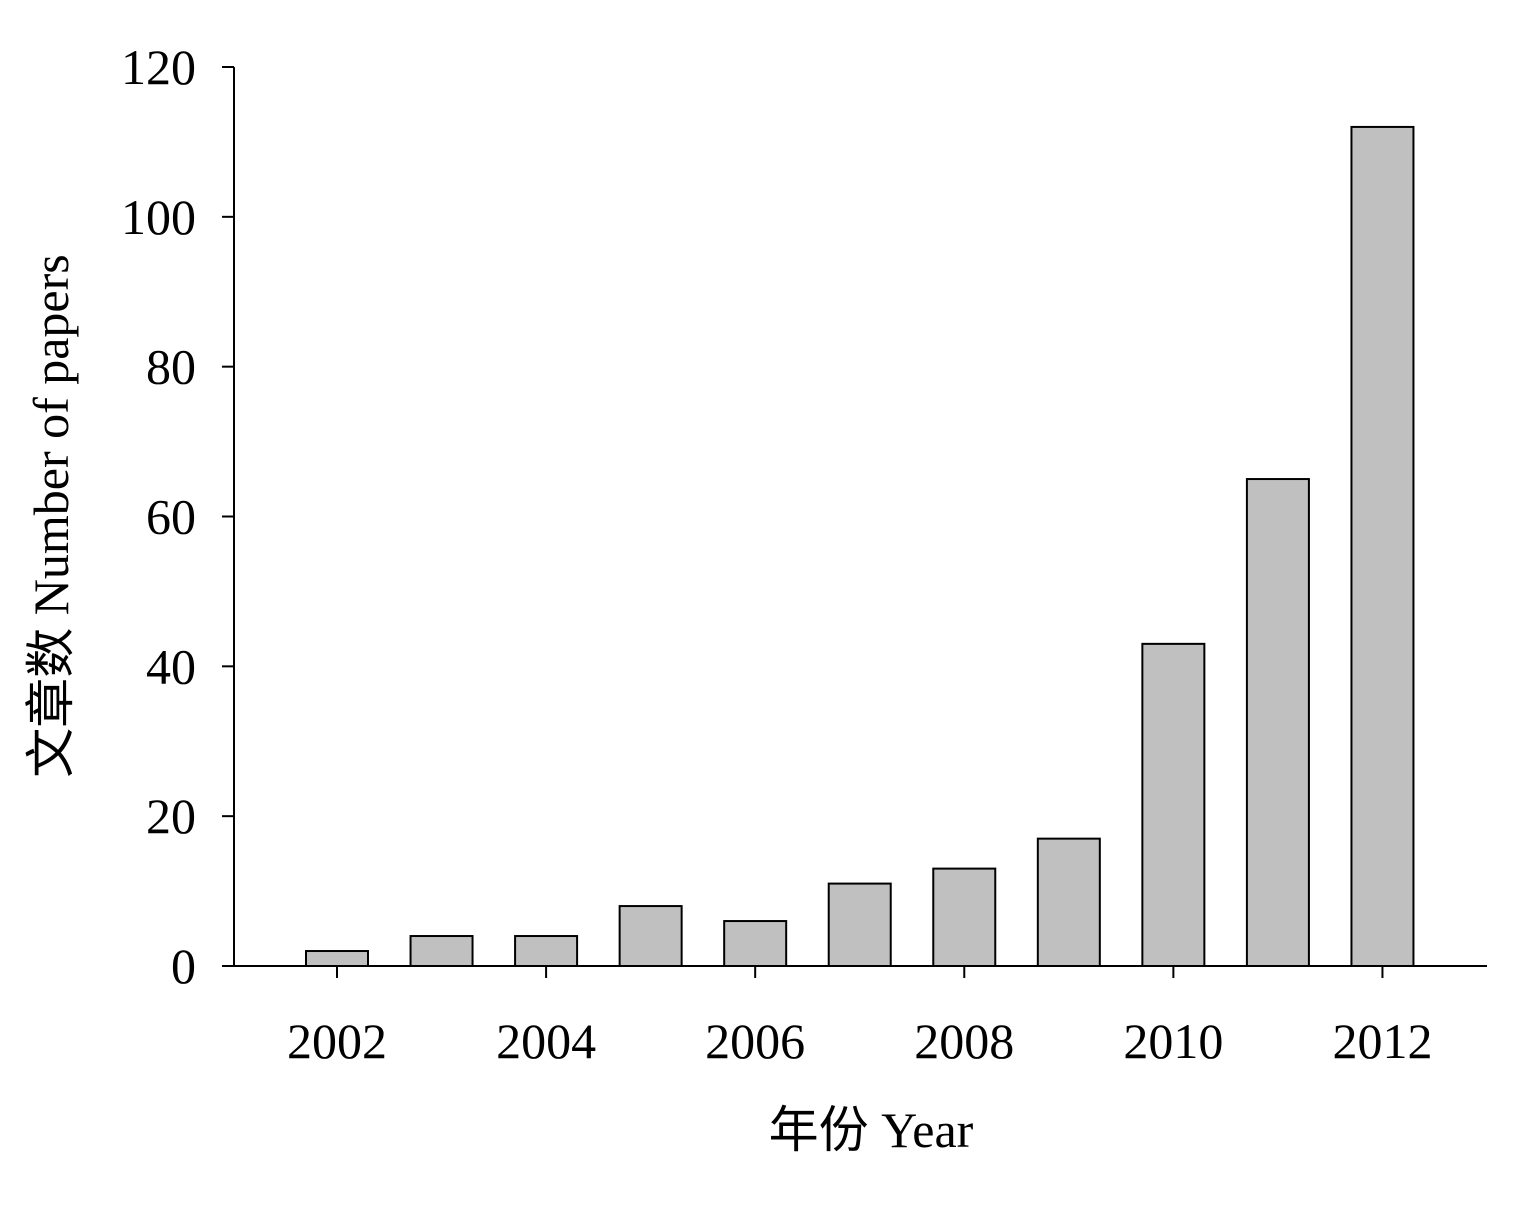 The height and width of the screenshot is (1215, 1517). What do you see at coordinates (1068, 902) in the screenshot?
I see `bar-2009` at bounding box center [1068, 902].